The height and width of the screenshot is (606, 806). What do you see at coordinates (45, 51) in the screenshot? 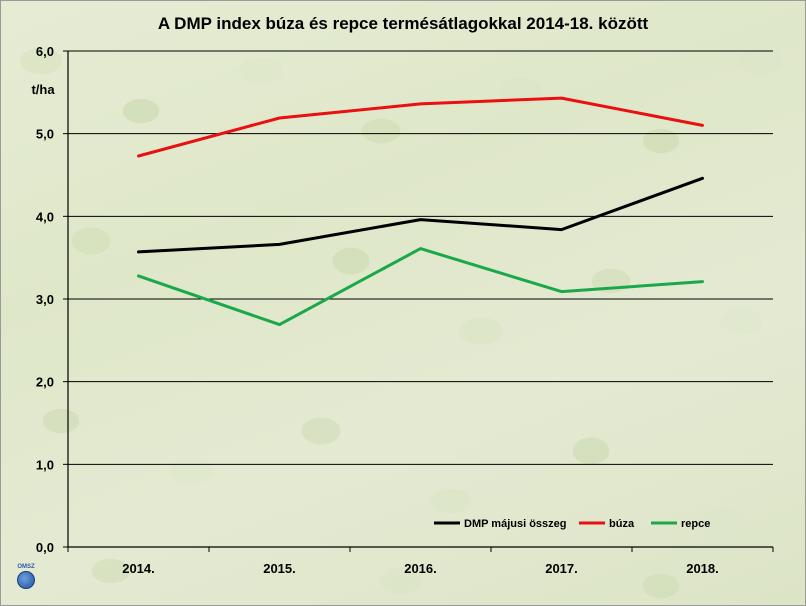
I see `y-tick-label: 6,0` at bounding box center [45, 51].